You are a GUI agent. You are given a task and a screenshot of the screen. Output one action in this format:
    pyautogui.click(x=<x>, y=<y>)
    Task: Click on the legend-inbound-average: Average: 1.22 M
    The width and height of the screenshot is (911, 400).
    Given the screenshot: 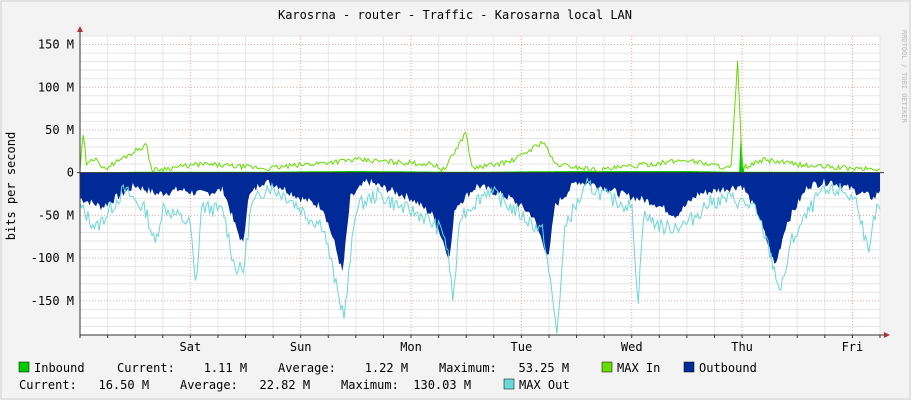 What is the action you would take?
    pyautogui.click(x=343, y=368)
    